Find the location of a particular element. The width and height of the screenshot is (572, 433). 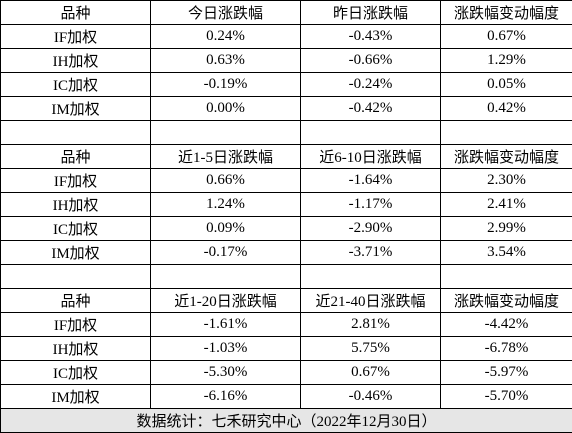

value-cell: -6.16% is located at coordinates (225, 396).